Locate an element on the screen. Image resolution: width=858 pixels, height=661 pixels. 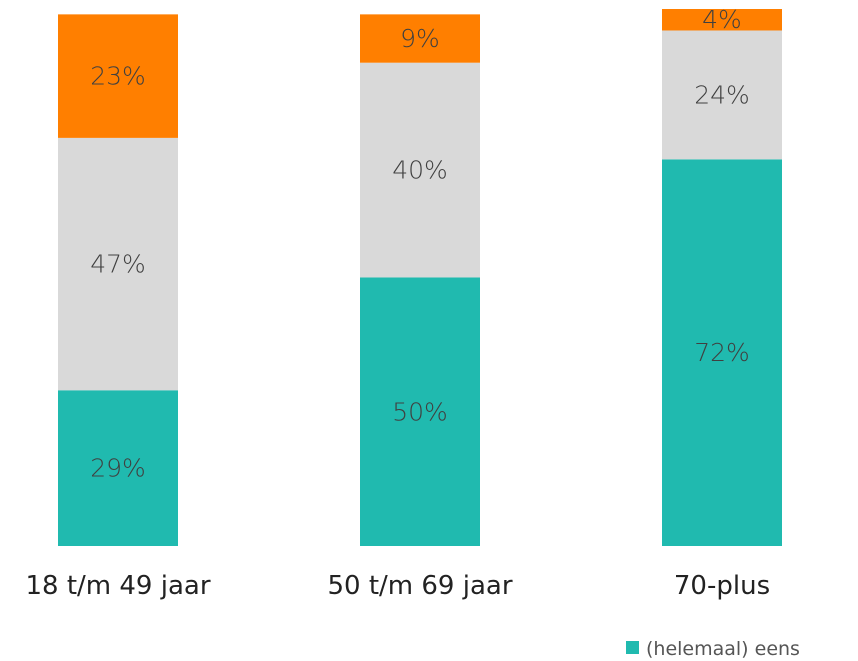
legend: (helemaal) eens is located at coordinates (713, 649).